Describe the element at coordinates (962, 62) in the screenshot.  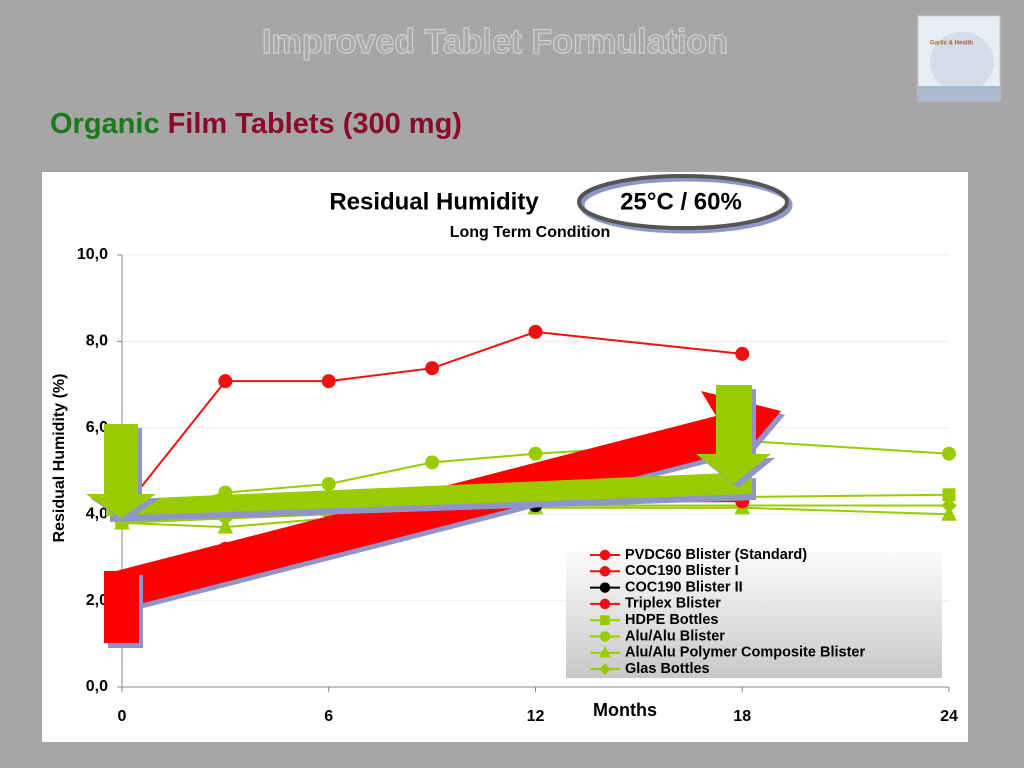
I see `logo-shape` at that location.